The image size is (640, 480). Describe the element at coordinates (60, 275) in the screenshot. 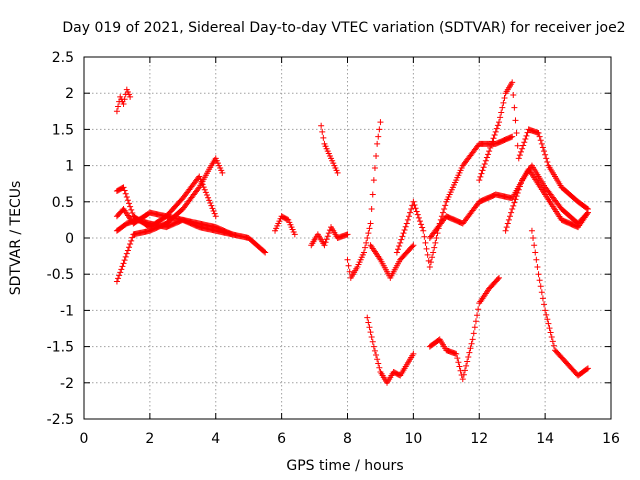

I see `y-tick-label: -0.5` at that location.